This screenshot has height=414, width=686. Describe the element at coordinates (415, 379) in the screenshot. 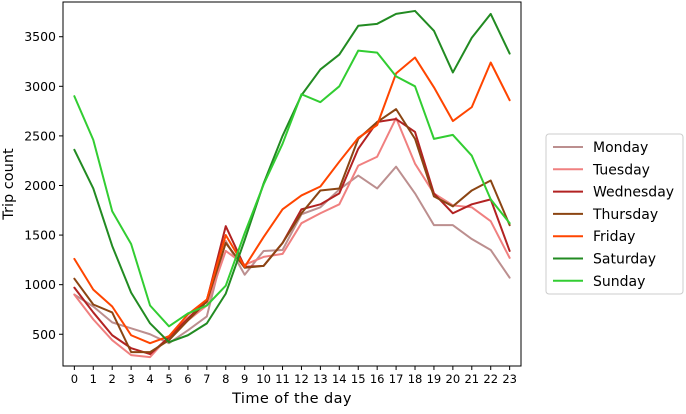

I see `x-tick-label: 18` at that location.